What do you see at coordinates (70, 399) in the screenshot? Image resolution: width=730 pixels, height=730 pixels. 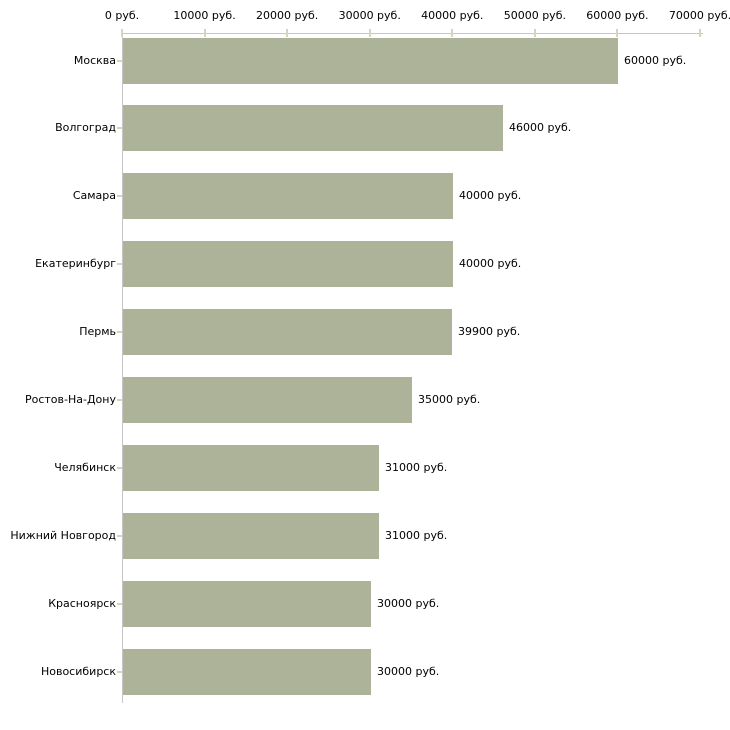 I see `category-label: Ростов-На-Дону` at bounding box center [70, 399].